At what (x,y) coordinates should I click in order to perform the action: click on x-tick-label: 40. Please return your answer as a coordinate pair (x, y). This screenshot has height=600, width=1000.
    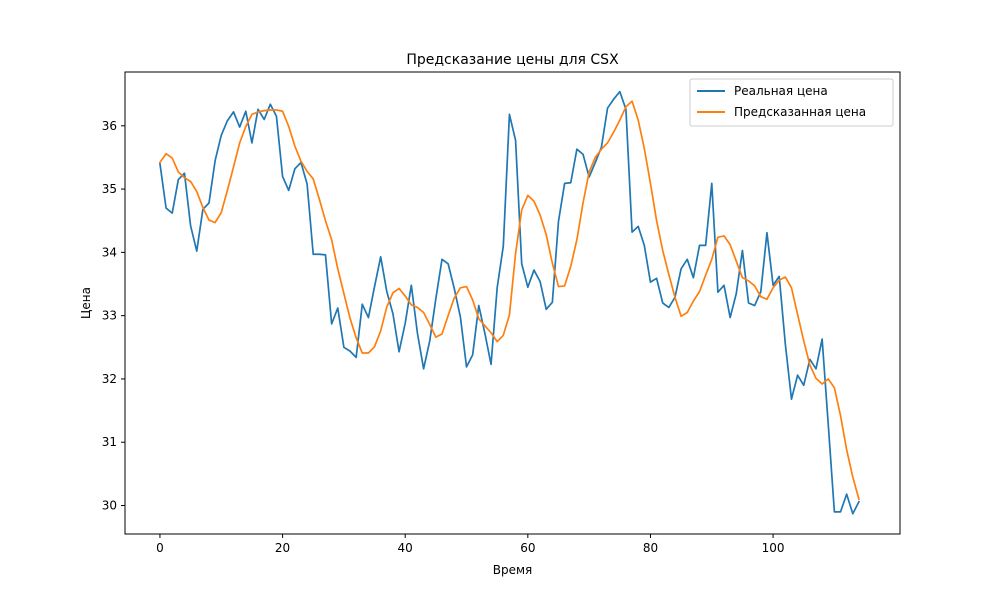
    Looking at the image, I should click on (405, 548).